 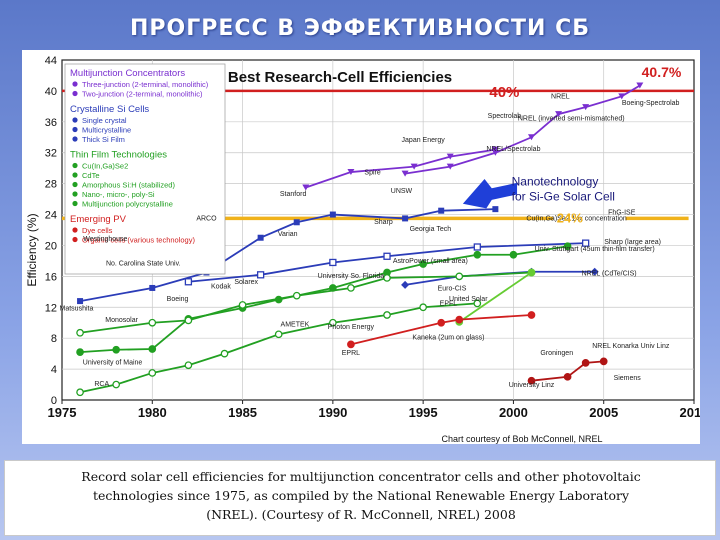 What do you see at coordinates (424, 140) in the screenshot?
I see `point-annotation: Japan Energy` at bounding box center [424, 140].